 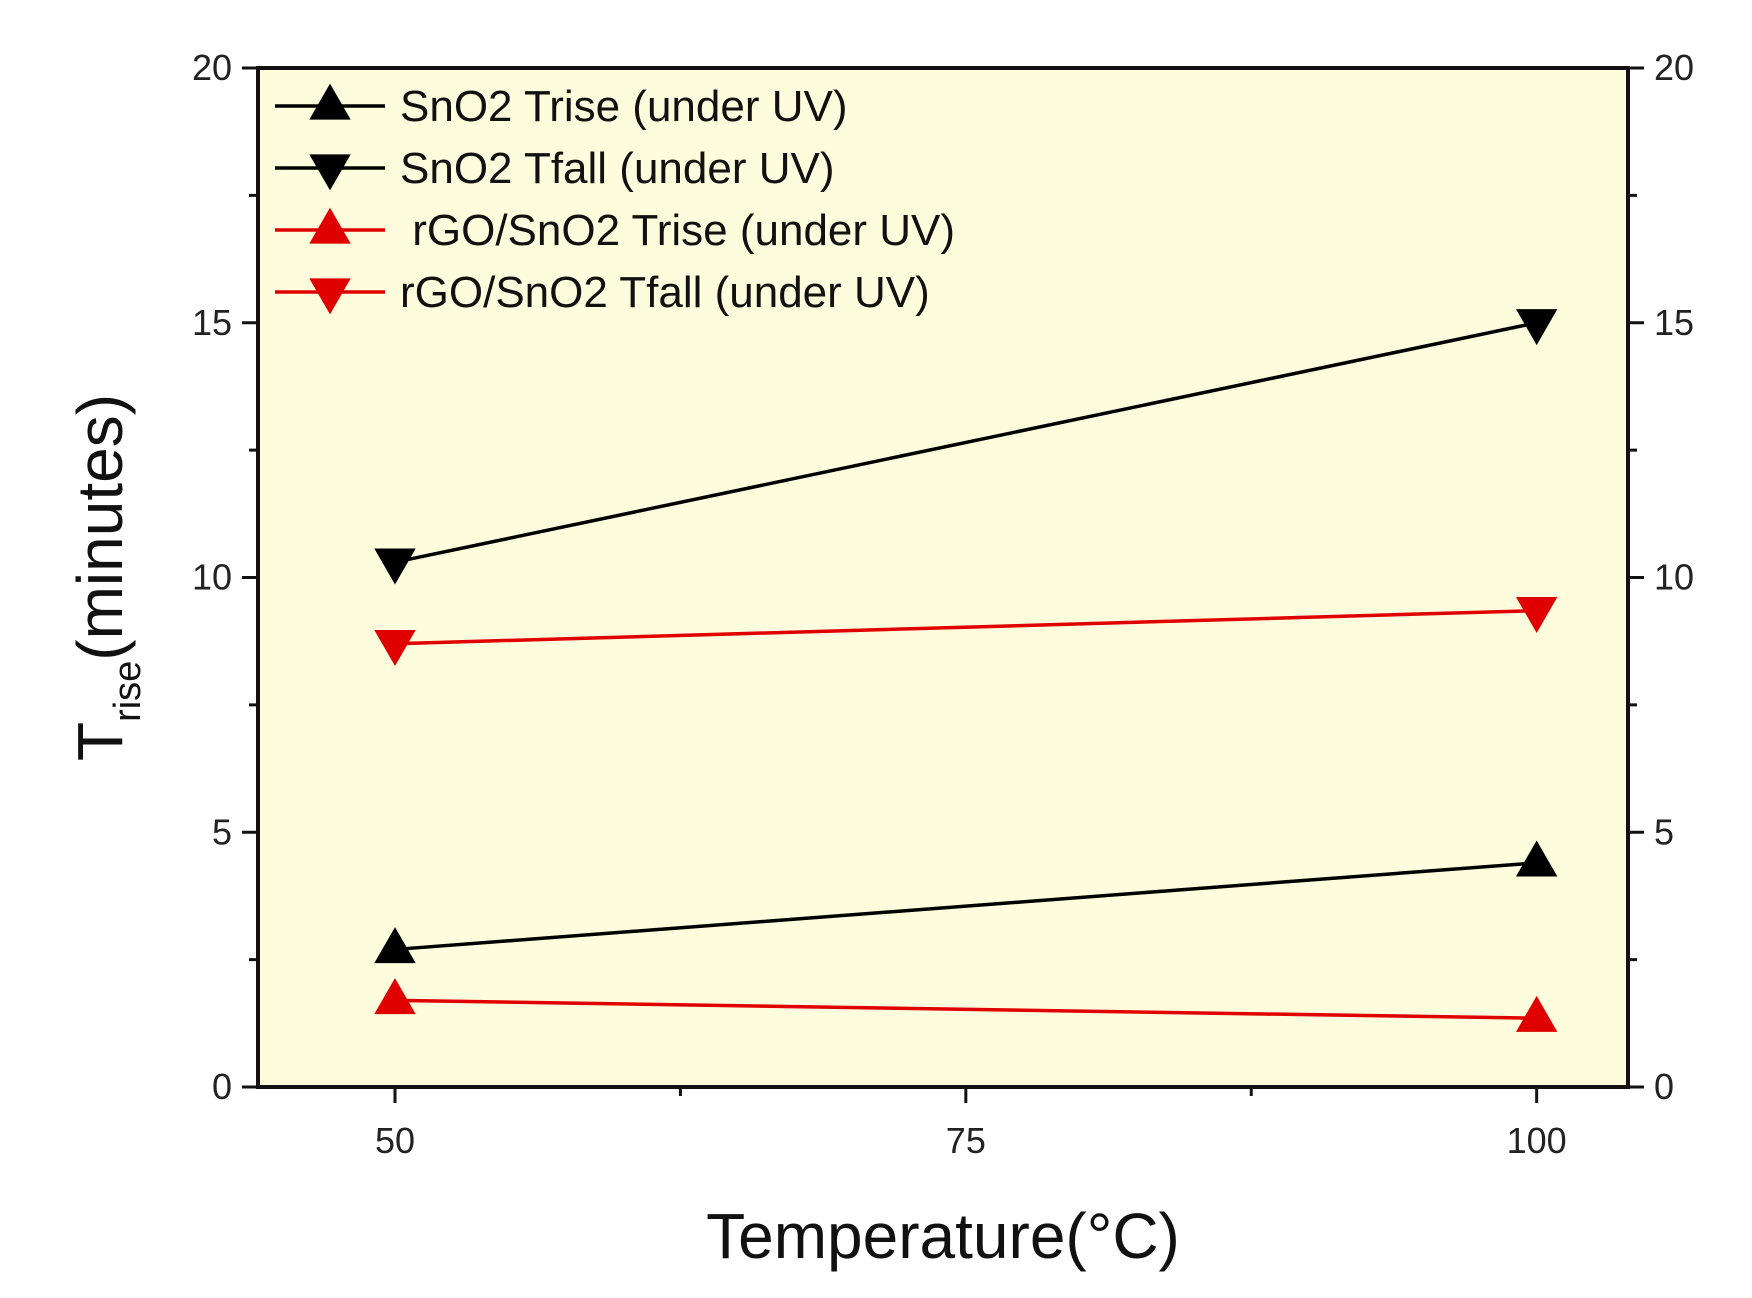 What do you see at coordinates (1674, 577) in the screenshot?
I see `y-tick-label-right: 10` at bounding box center [1674, 577].